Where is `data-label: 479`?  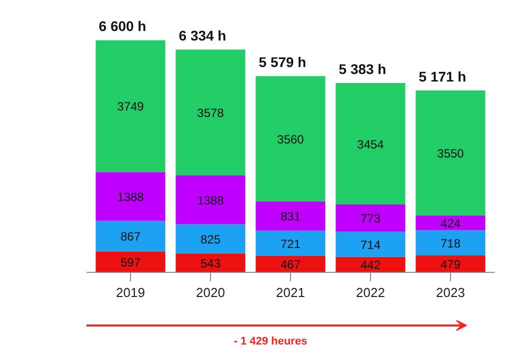
data-label: 479 is located at coordinates (450, 264).